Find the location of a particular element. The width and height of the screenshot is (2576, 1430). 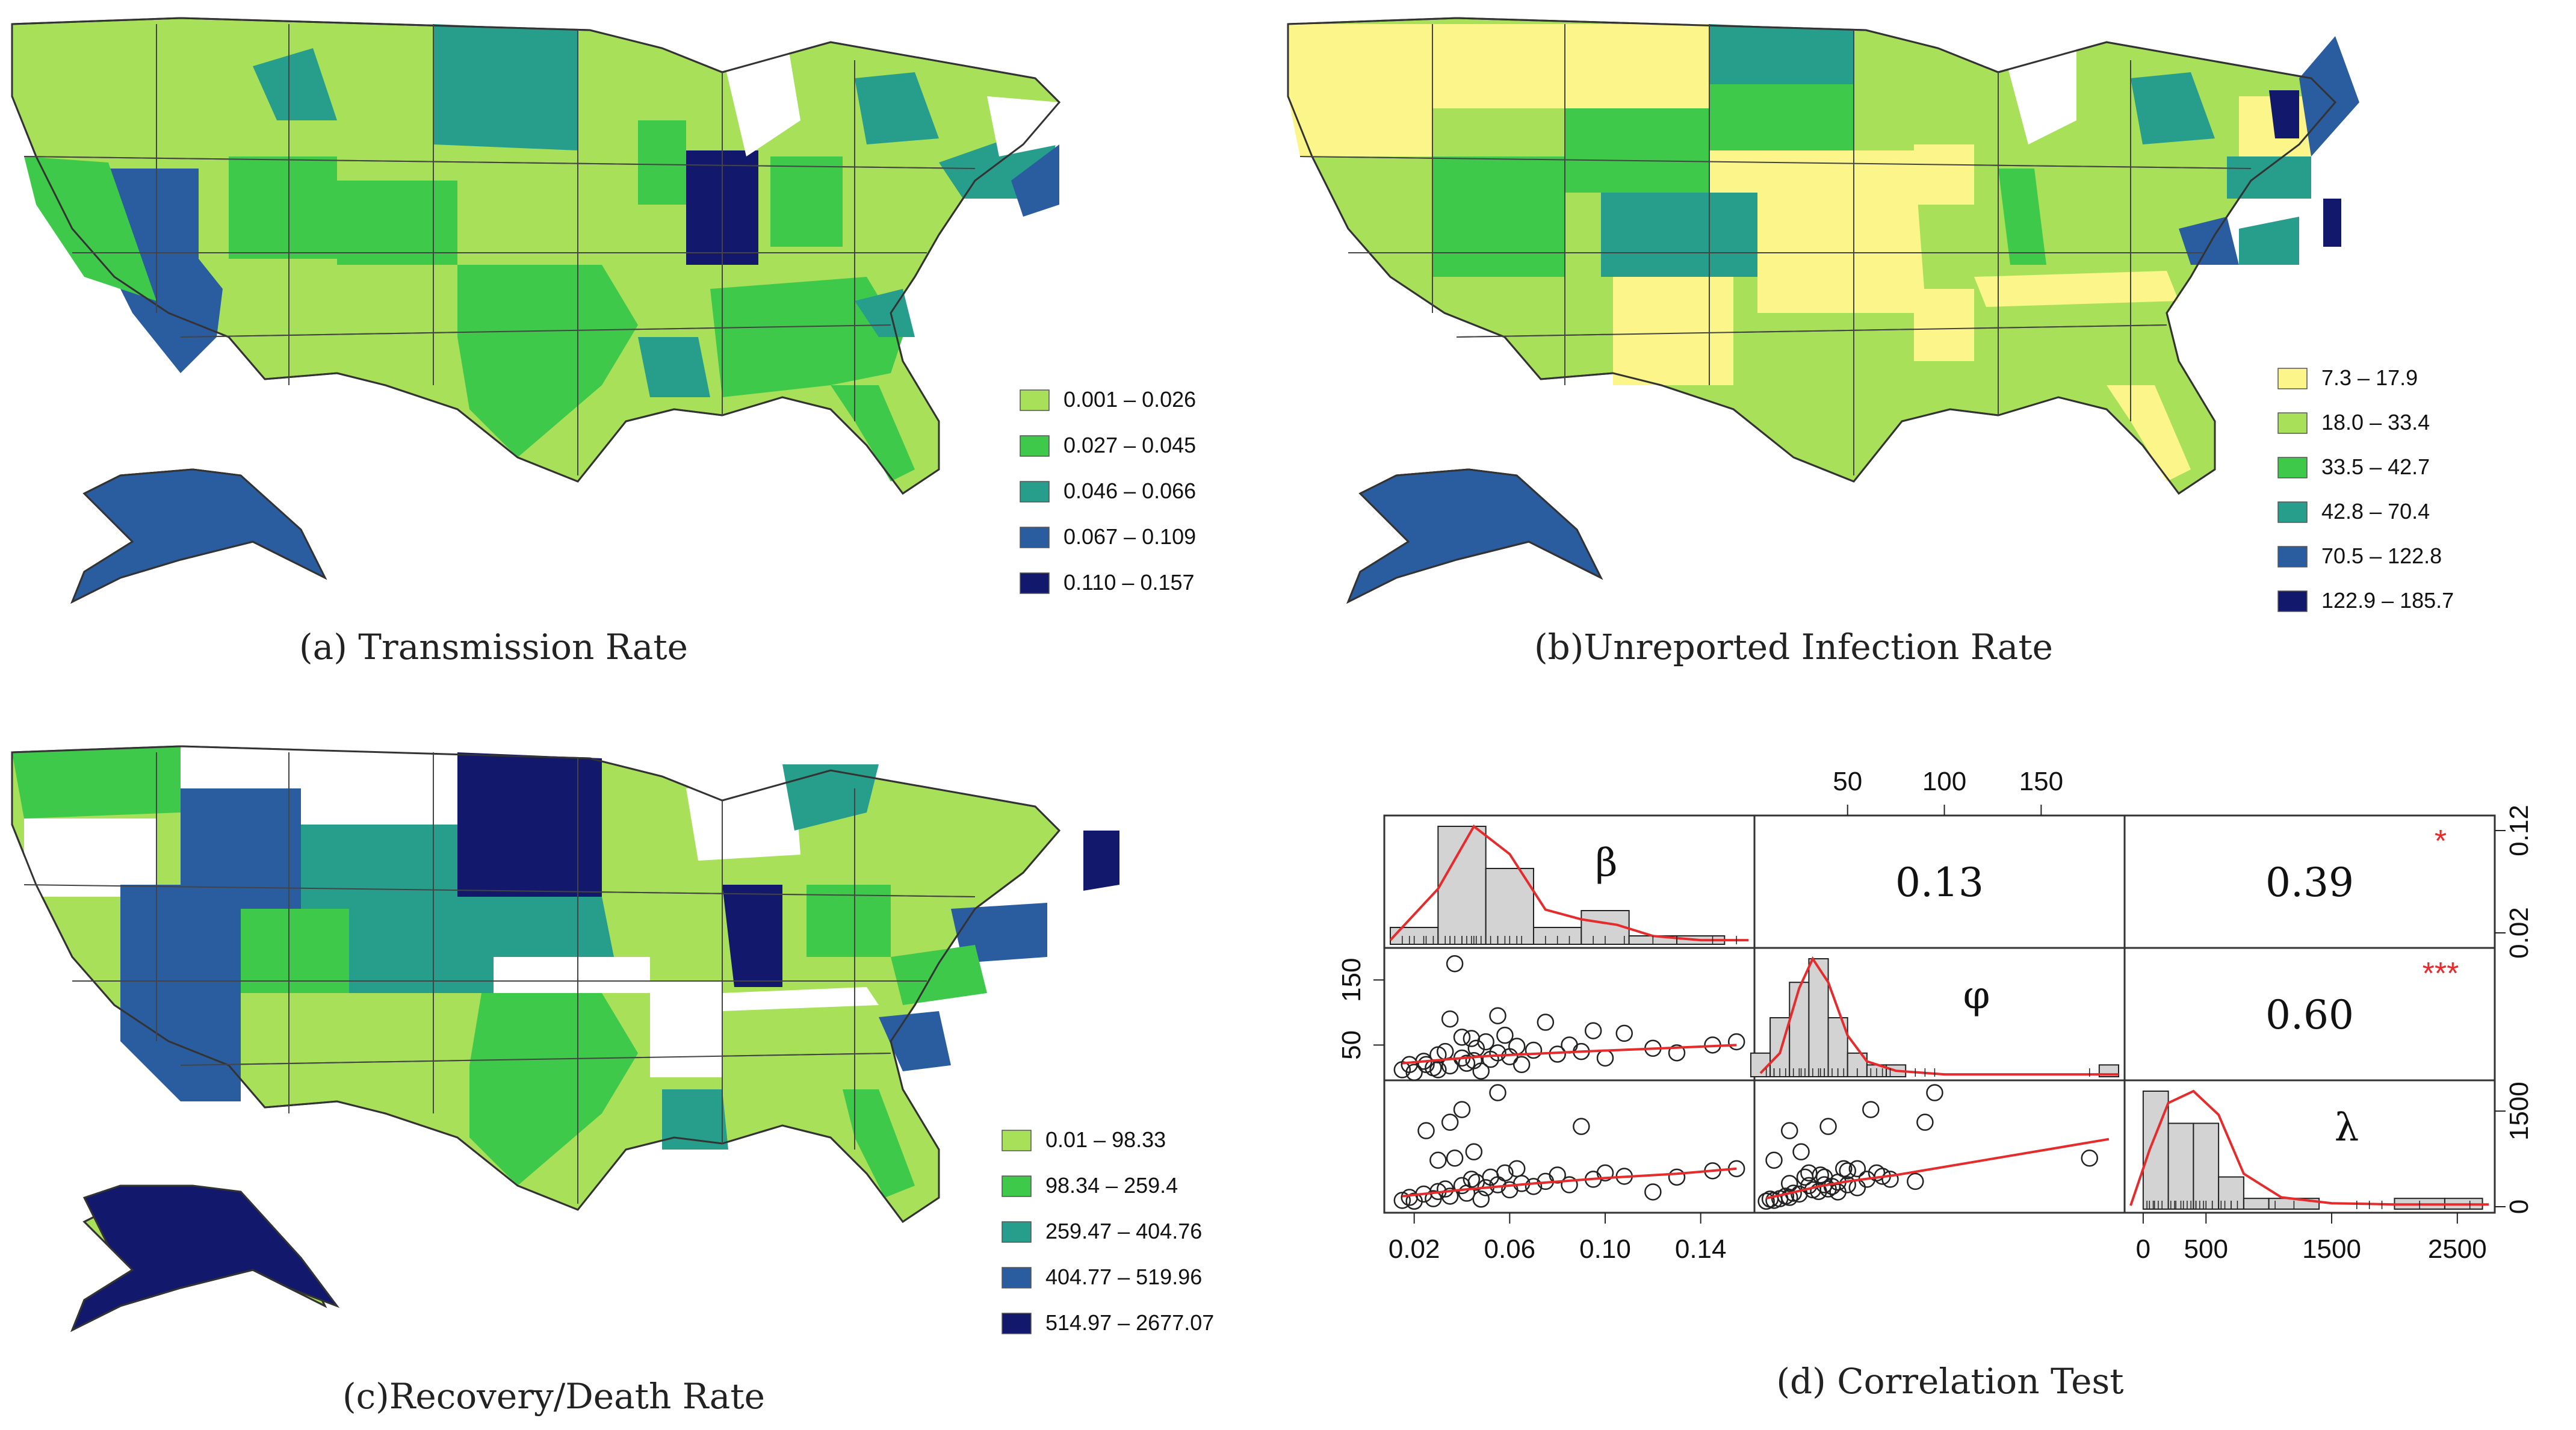

map-c-state-colorado is located at coordinates (421, 951).